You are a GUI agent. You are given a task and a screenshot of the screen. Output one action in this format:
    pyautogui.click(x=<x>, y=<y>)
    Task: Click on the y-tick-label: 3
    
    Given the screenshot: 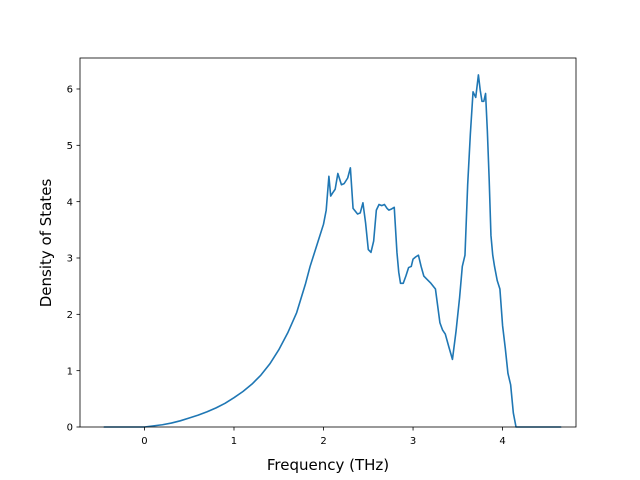 What is the action you would take?
    pyautogui.click(x=70, y=259)
    